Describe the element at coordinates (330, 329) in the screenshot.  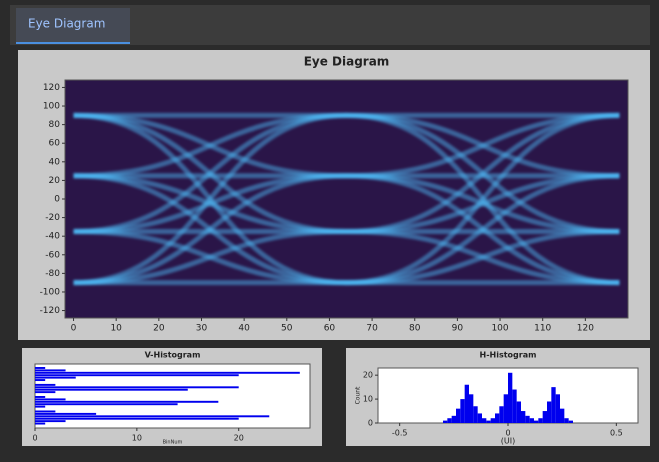
I see `x-tick-label: 60` at that location.